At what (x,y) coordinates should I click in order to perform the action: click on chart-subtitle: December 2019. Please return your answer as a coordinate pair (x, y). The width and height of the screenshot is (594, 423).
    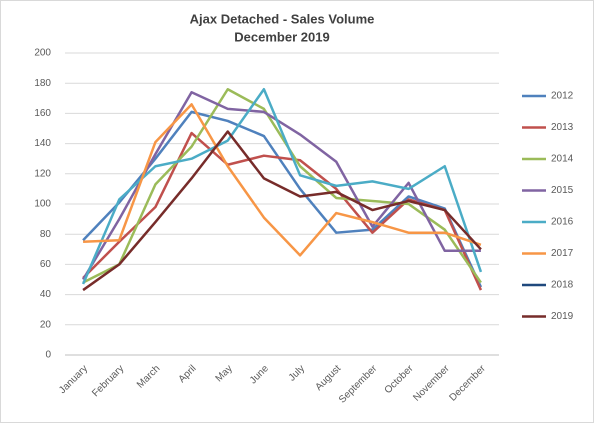
    Looking at the image, I should click on (281, 36).